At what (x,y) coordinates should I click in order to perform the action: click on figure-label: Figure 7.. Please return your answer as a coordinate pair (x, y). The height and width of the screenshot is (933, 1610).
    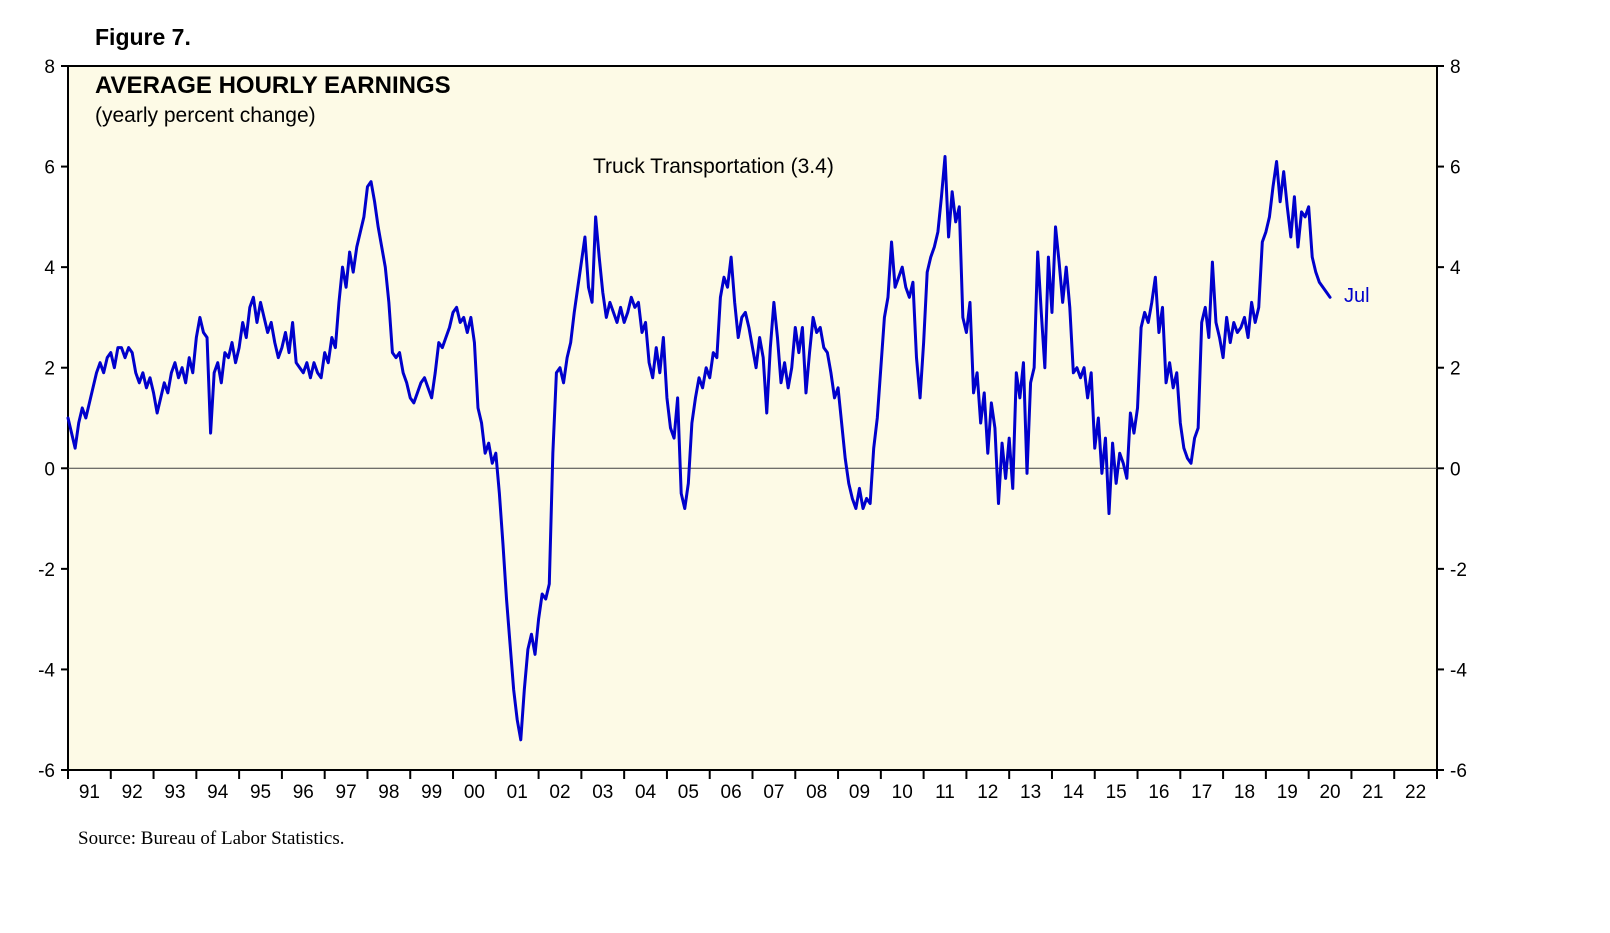
    Looking at the image, I should click on (143, 37).